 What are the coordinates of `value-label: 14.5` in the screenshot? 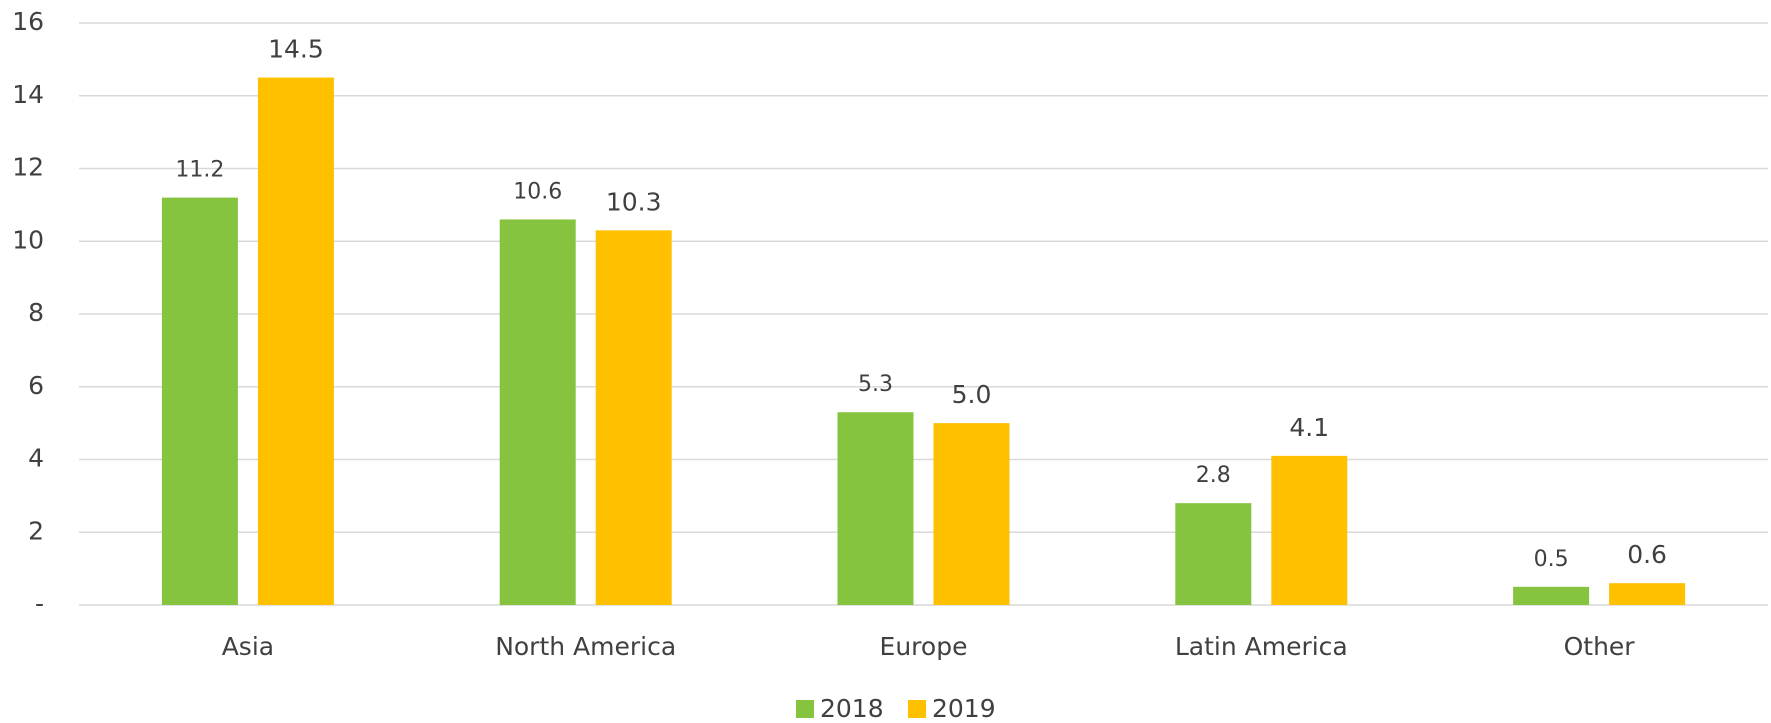 It's located at (296, 49).